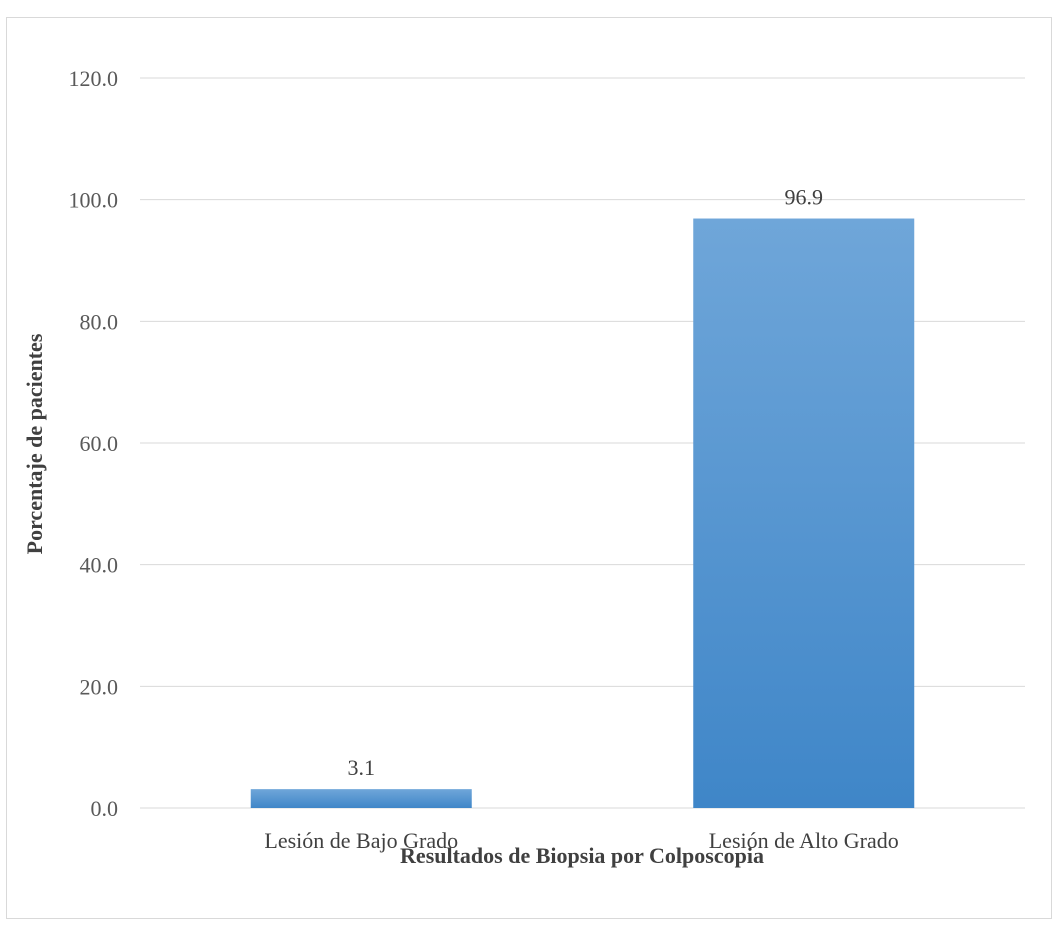 The image size is (1061, 929). What do you see at coordinates (99, 321) in the screenshot?
I see `y-tick-label: 80.0` at bounding box center [99, 321].